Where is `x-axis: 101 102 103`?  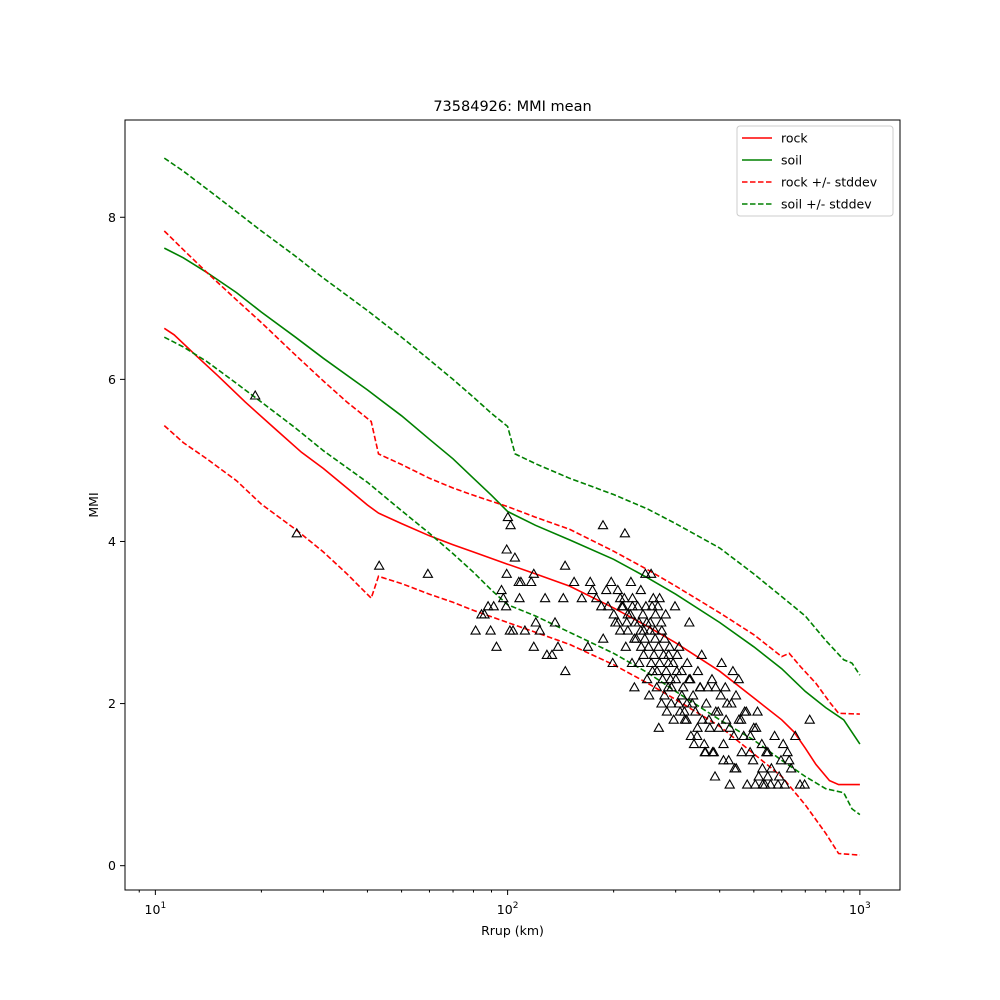 x-axis: 101 102 103 is located at coordinates (504, 903).